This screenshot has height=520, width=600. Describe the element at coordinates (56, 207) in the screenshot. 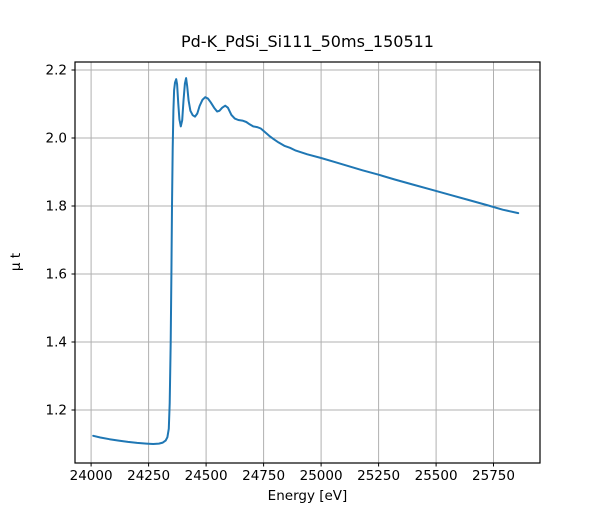

I see `y-tick-label: 1.8` at that location.